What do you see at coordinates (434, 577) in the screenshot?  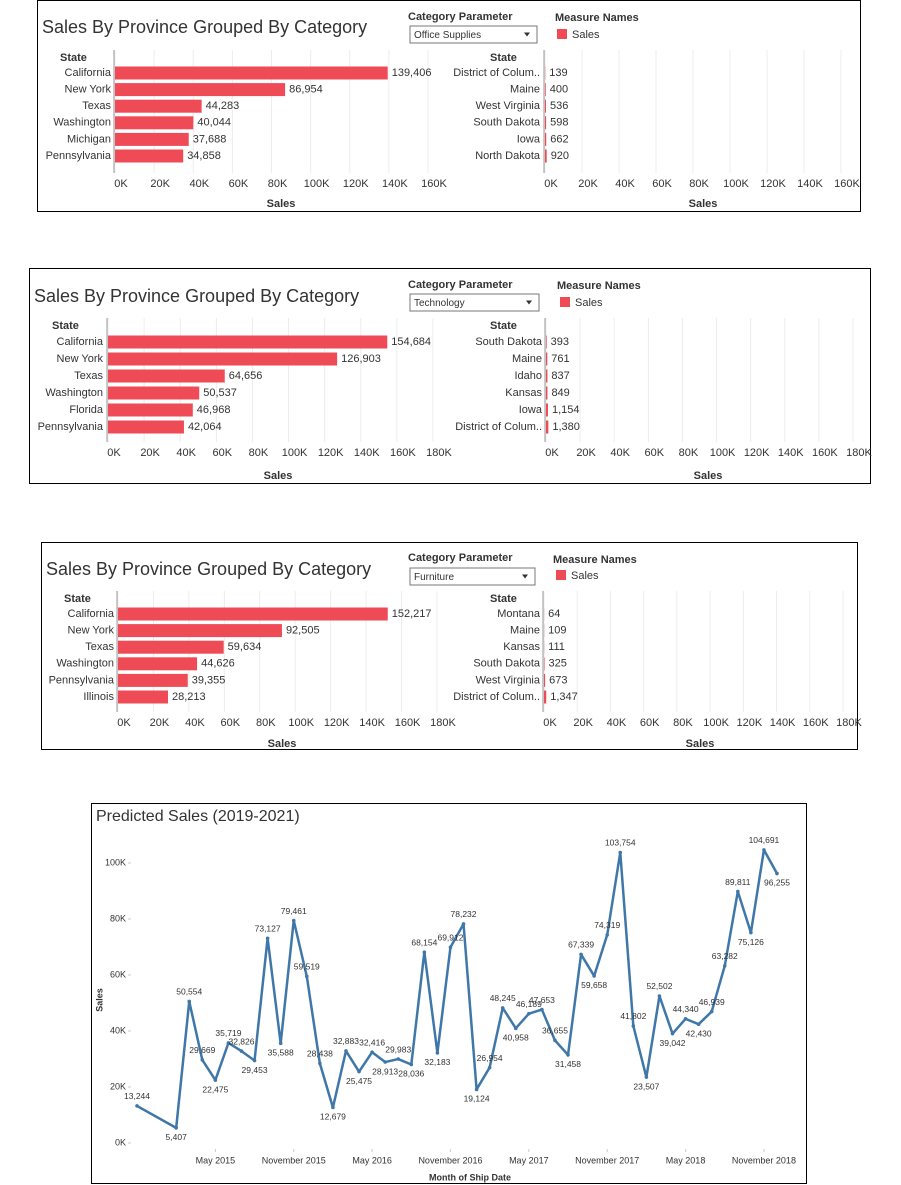 I see `parameter-value: Furniture` at bounding box center [434, 577].